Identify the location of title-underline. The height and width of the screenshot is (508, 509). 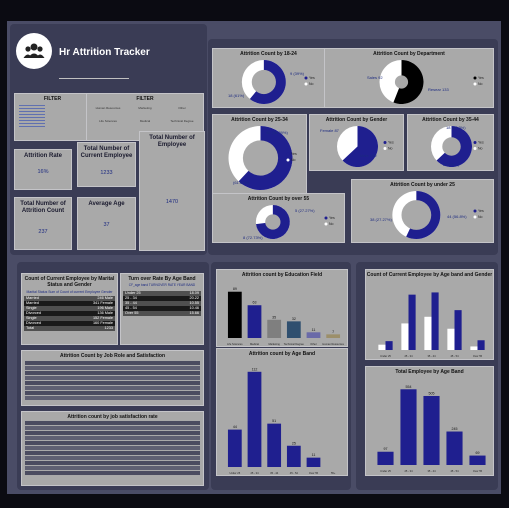
(94, 78).